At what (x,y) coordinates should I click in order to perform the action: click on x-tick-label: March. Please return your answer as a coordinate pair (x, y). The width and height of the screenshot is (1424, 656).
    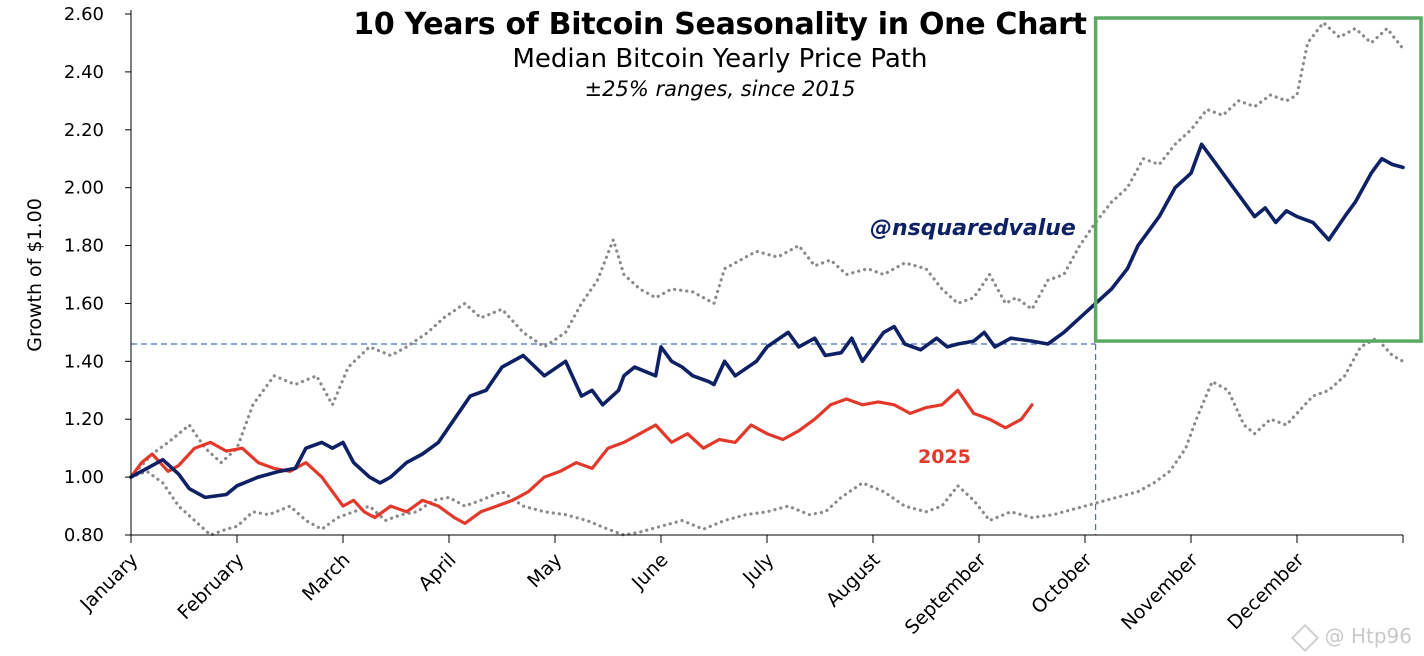
    Looking at the image, I should click on (326, 577).